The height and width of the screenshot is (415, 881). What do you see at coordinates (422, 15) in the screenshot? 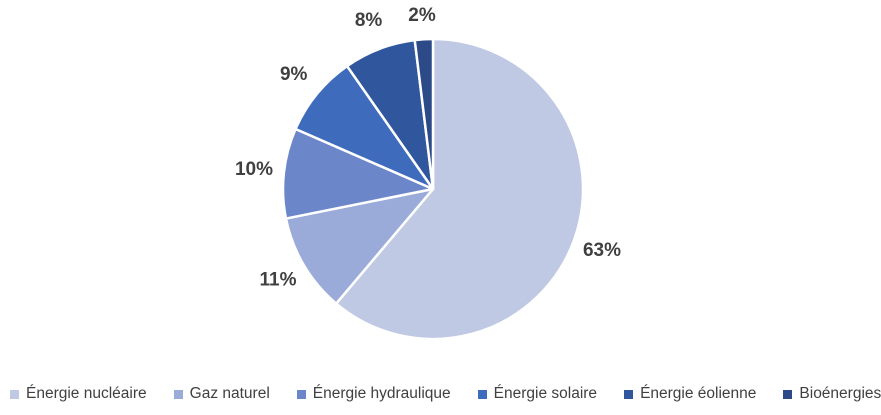
I see `data-label-bioenergies: 2%` at bounding box center [422, 15].